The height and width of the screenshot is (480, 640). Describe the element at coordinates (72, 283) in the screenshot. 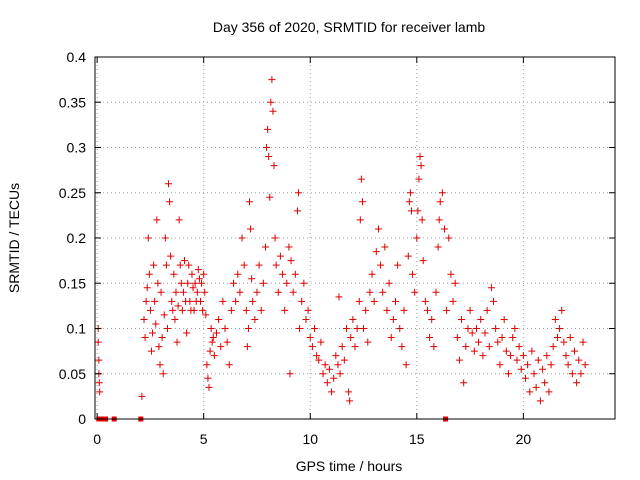

I see `y-tick-label: 0.15` at that location.